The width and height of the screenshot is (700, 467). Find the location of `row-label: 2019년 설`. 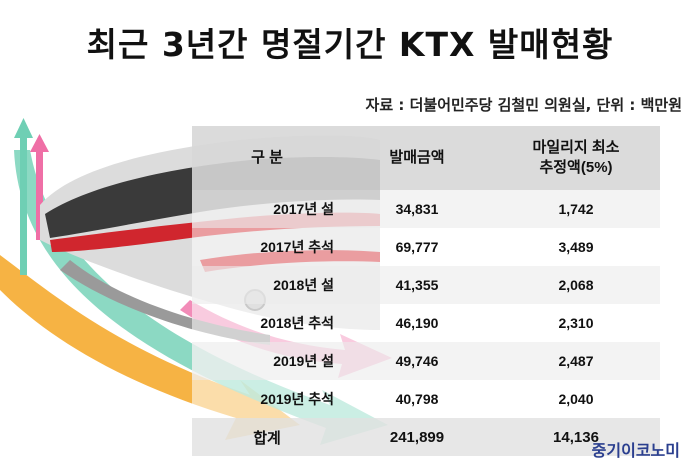

row-label: 2019년 설 is located at coordinates (303, 361).